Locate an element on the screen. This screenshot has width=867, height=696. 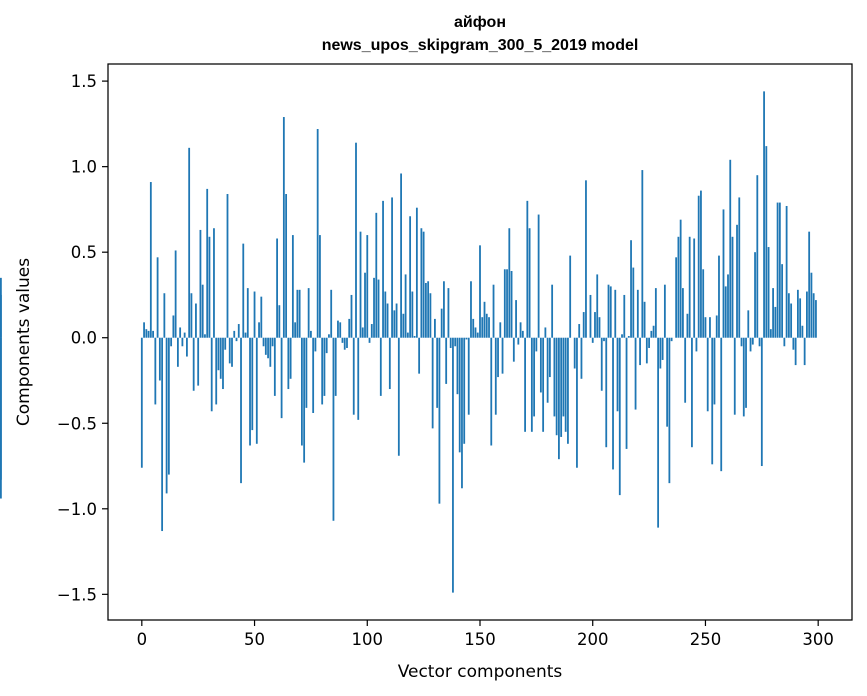
y-axis-ticks: 1.5 1.0 0.5 0.0 −0.5 −1.0 −1.5 is located at coordinates (82, 338).